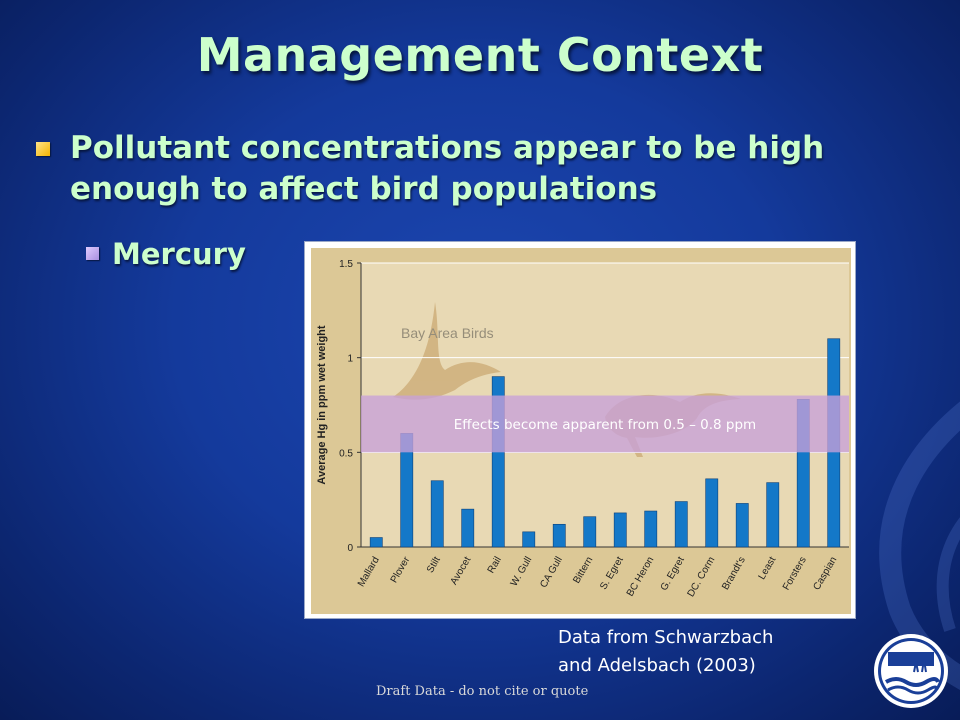 The image size is (960, 720). Describe the element at coordinates (911, 671) in the screenshot. I see `logo-icon` at that location.